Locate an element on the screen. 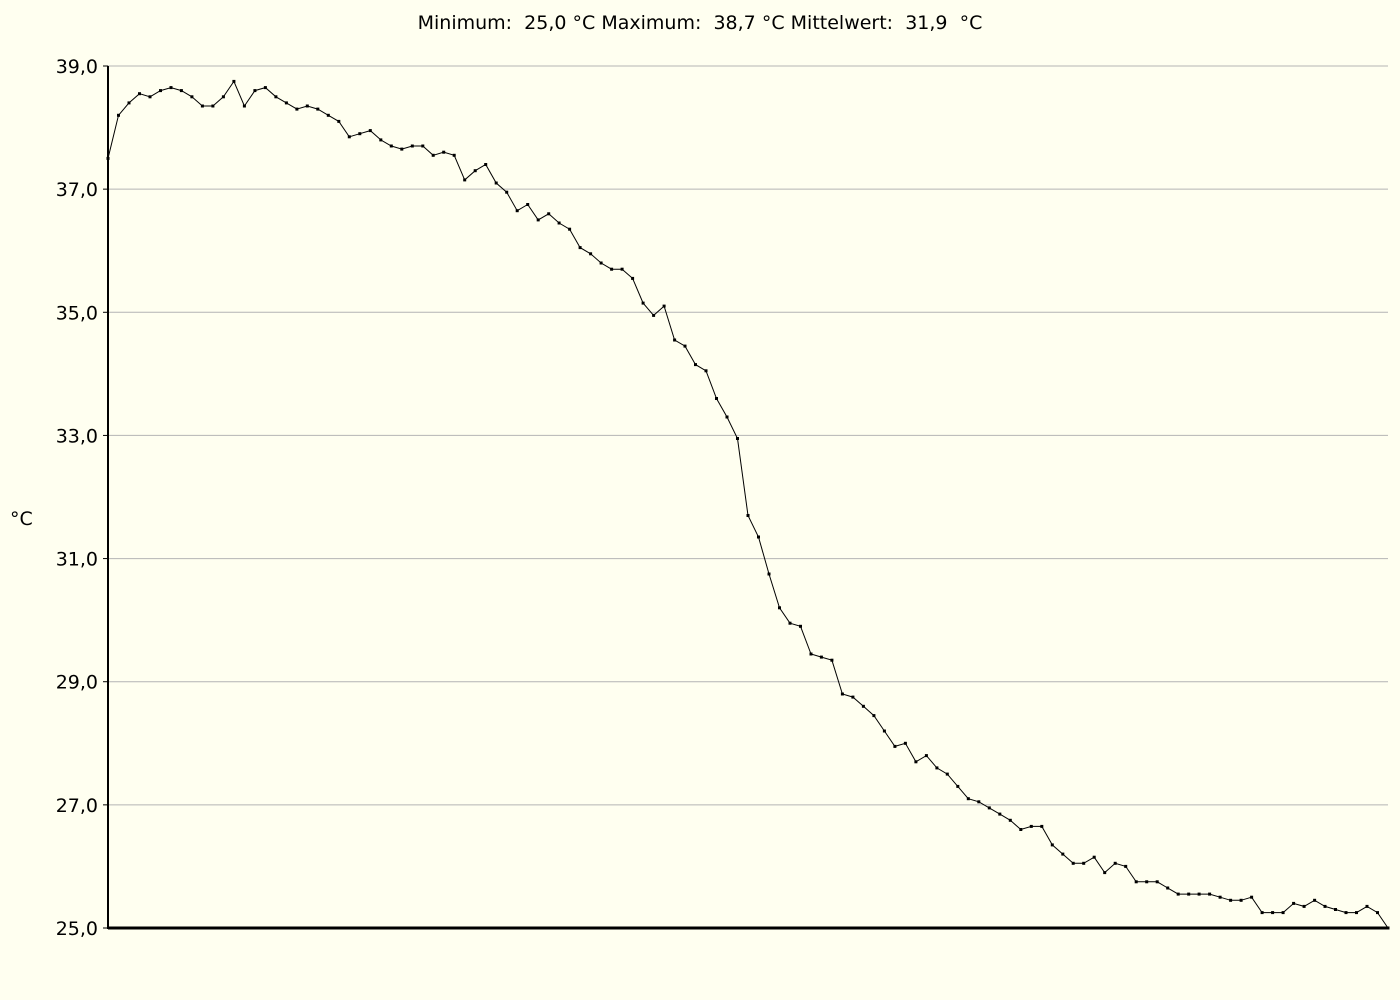  mean-unit: °C is located at coordinates (971, 23).